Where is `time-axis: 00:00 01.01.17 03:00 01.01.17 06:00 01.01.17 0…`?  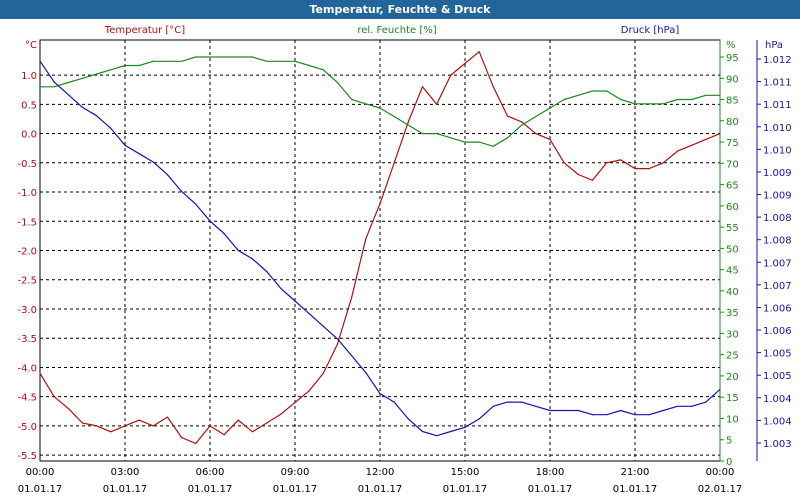 time-axis: 00:00 01.01.17 03:00 01.01.17 06:00 01.01.17 0… is located at coordinates (380, 481).